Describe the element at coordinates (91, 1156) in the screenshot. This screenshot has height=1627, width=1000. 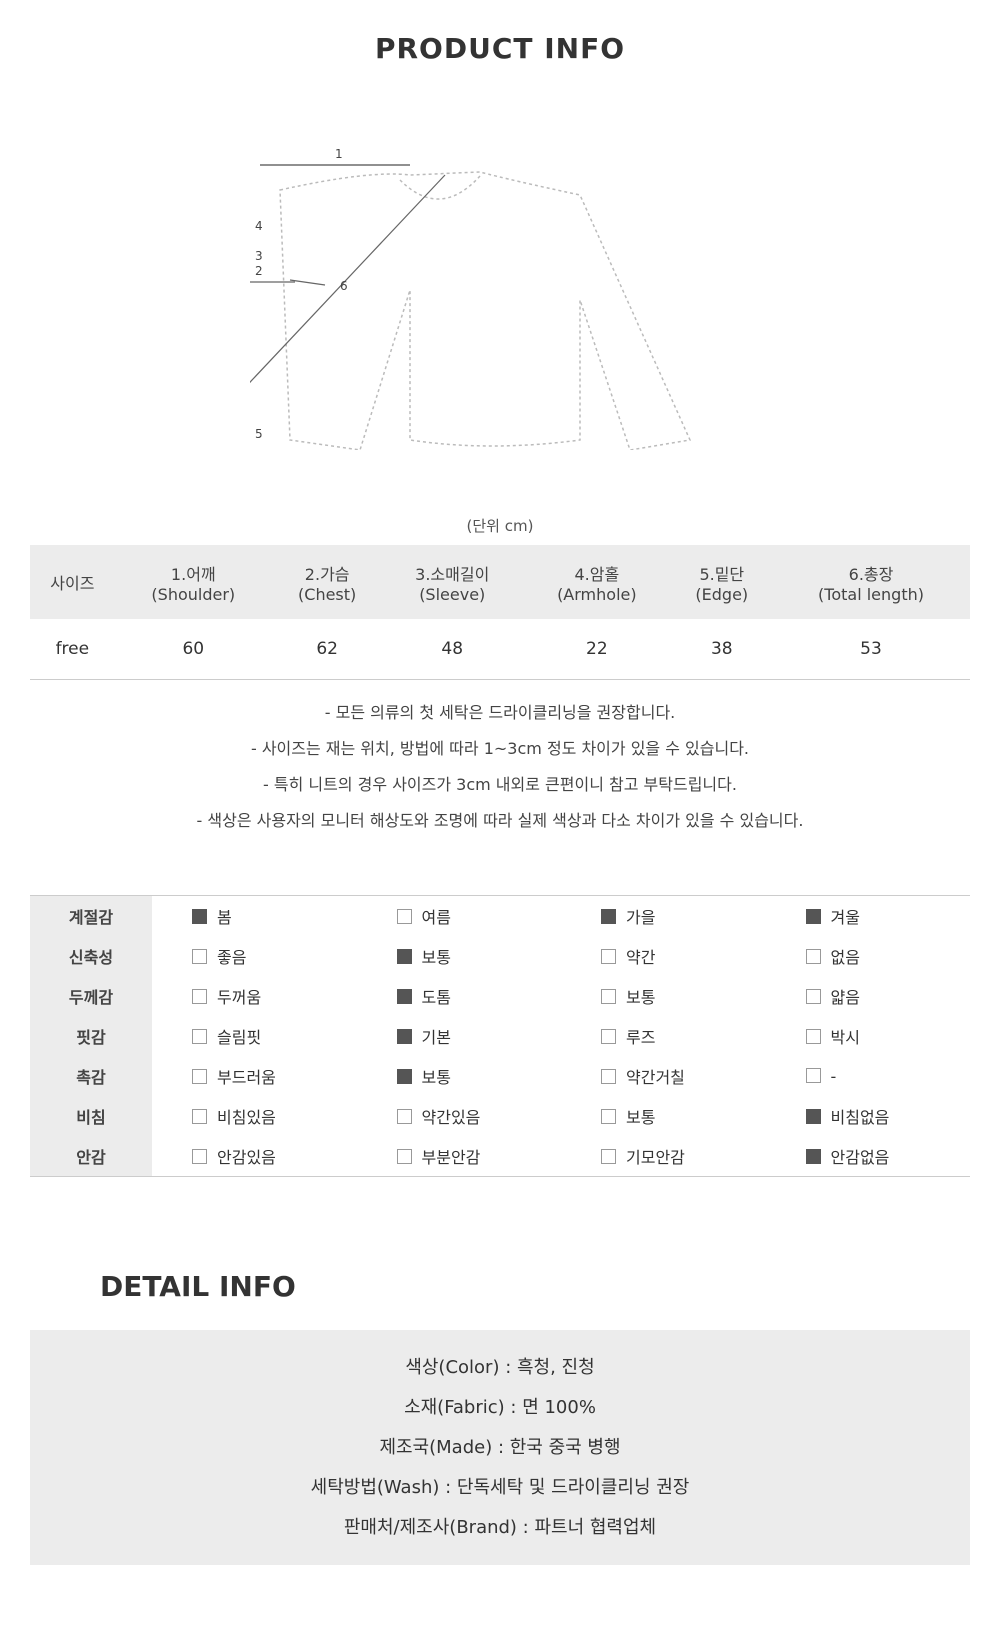
I see `attribute-label: 안감` at that location.